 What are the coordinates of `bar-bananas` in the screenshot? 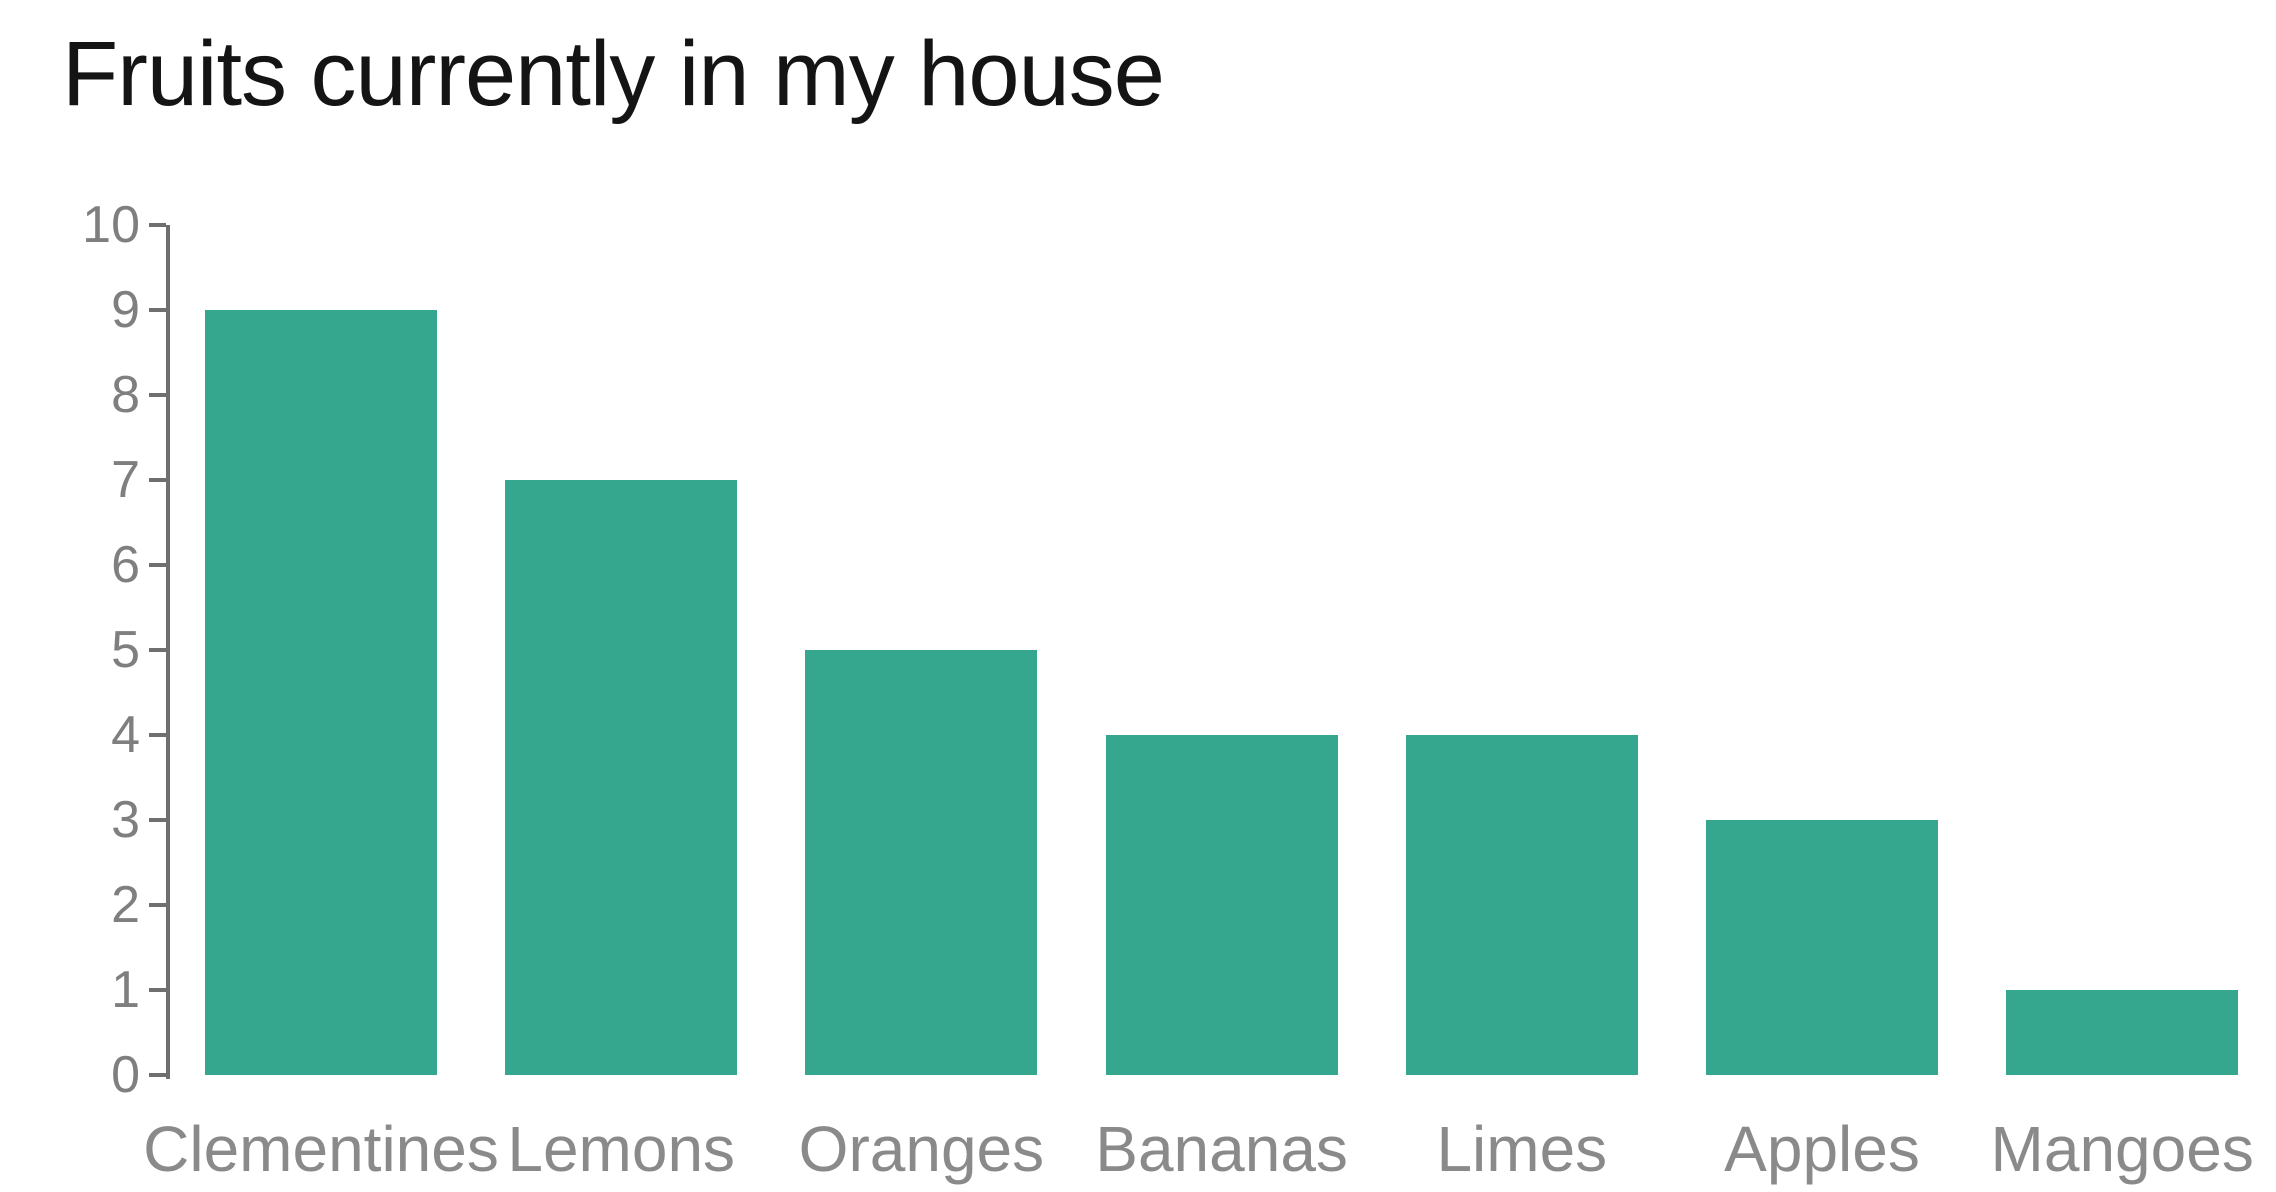 It's located at (1221, 905).